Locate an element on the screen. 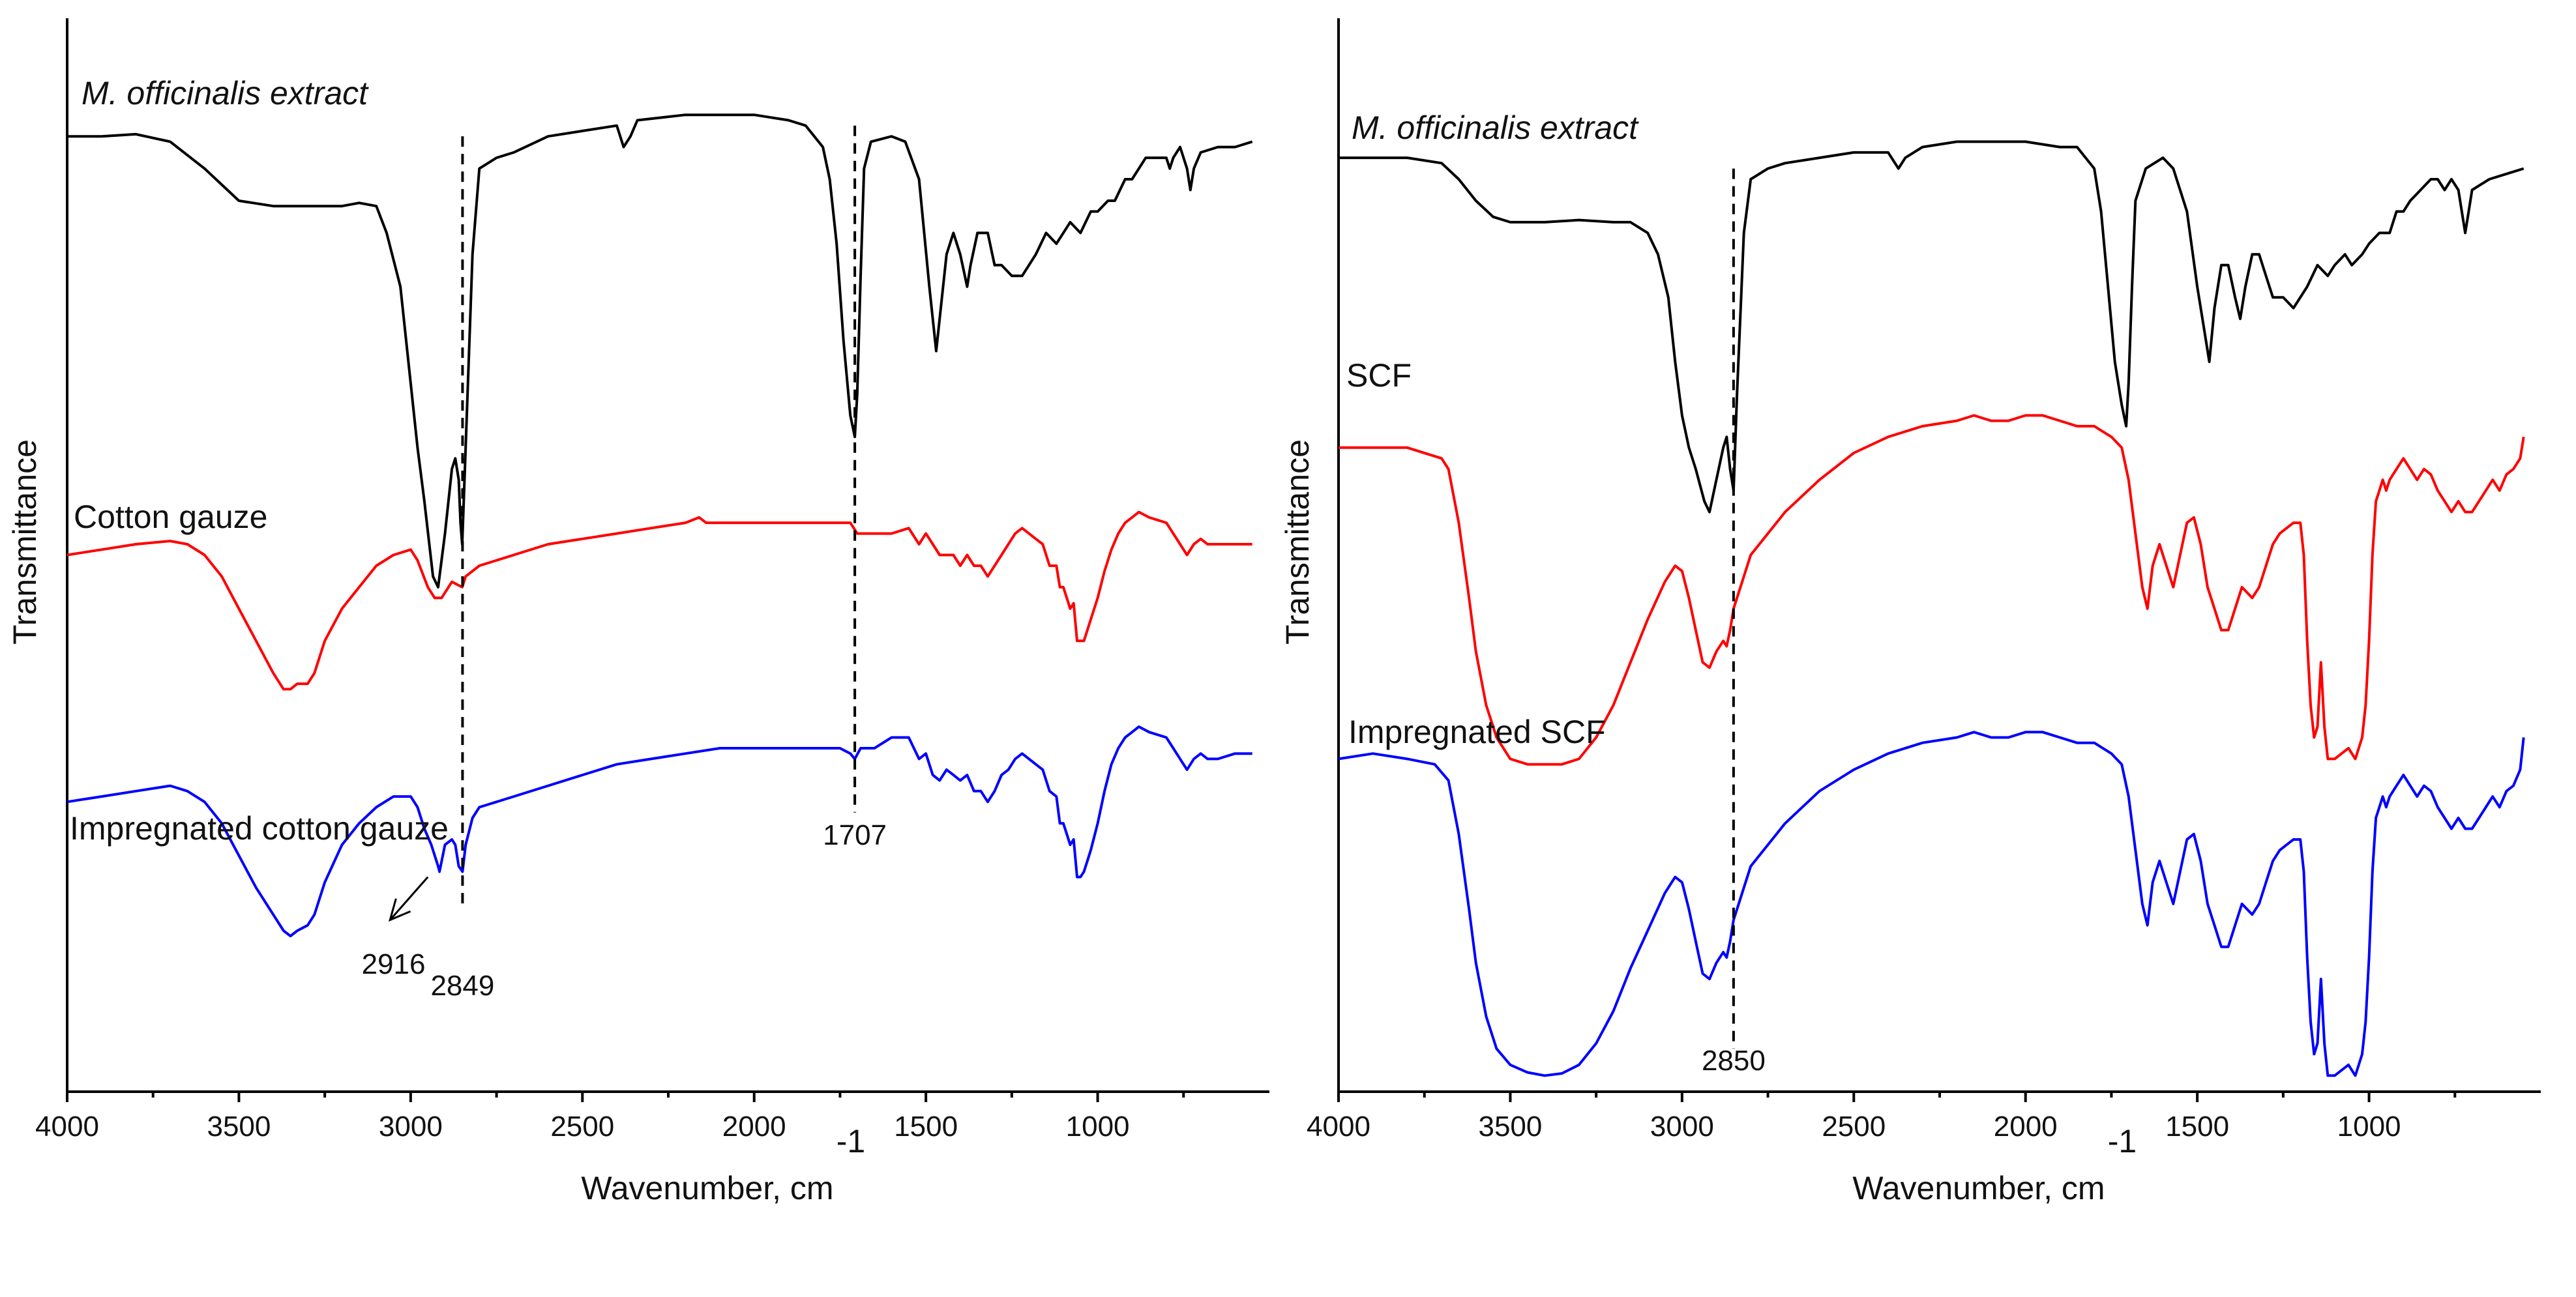 The image size is (2576, 1297). arrow-shaft is located at coordinates (409, 899).